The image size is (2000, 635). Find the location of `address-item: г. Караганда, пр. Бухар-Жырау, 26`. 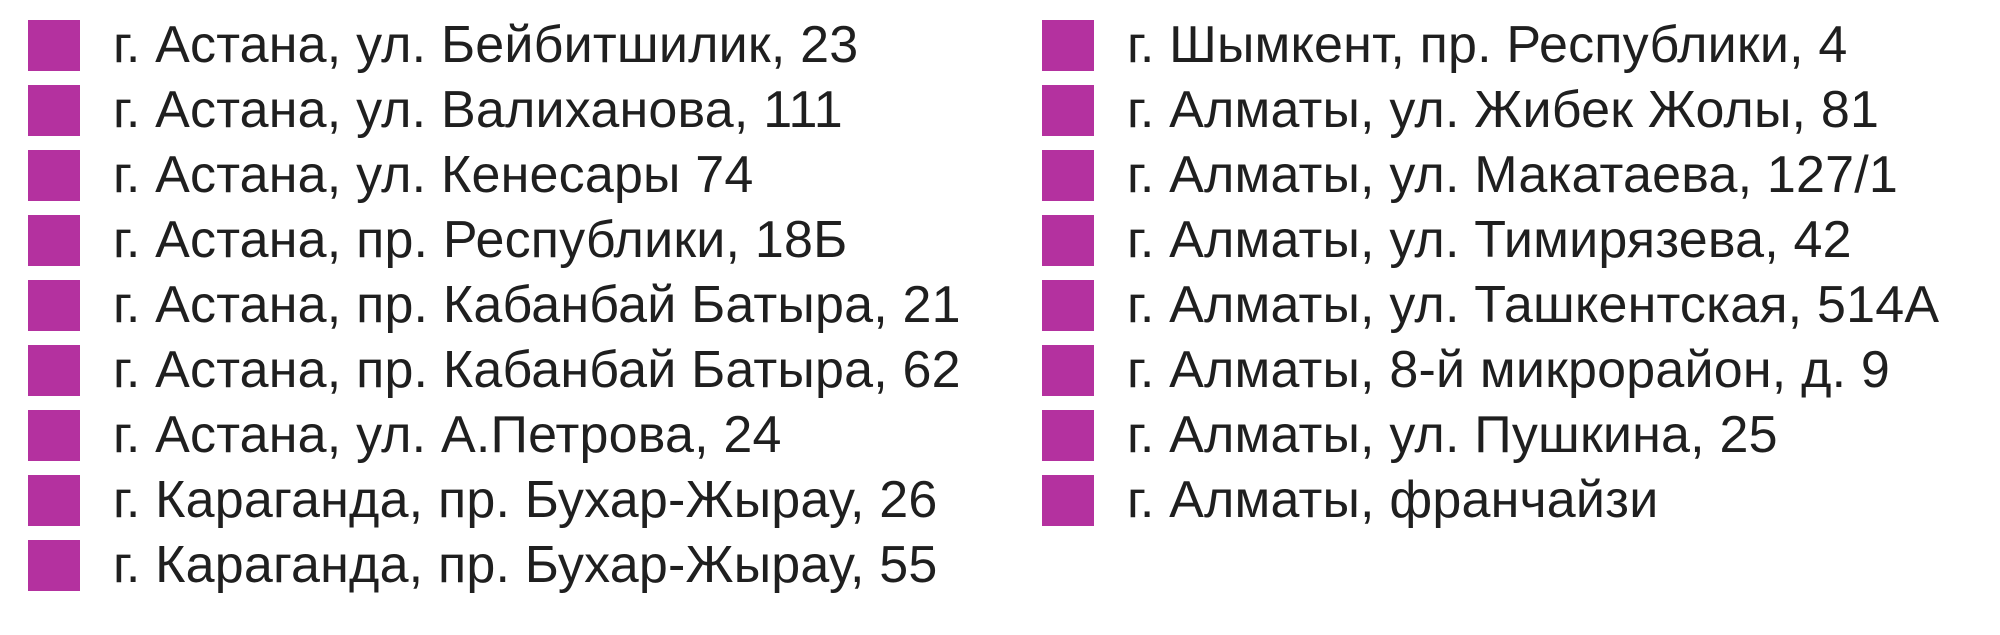

address-item: г. Караганда, пр. Бухар-Жырау, 26 is located at coordinates (494, 500).